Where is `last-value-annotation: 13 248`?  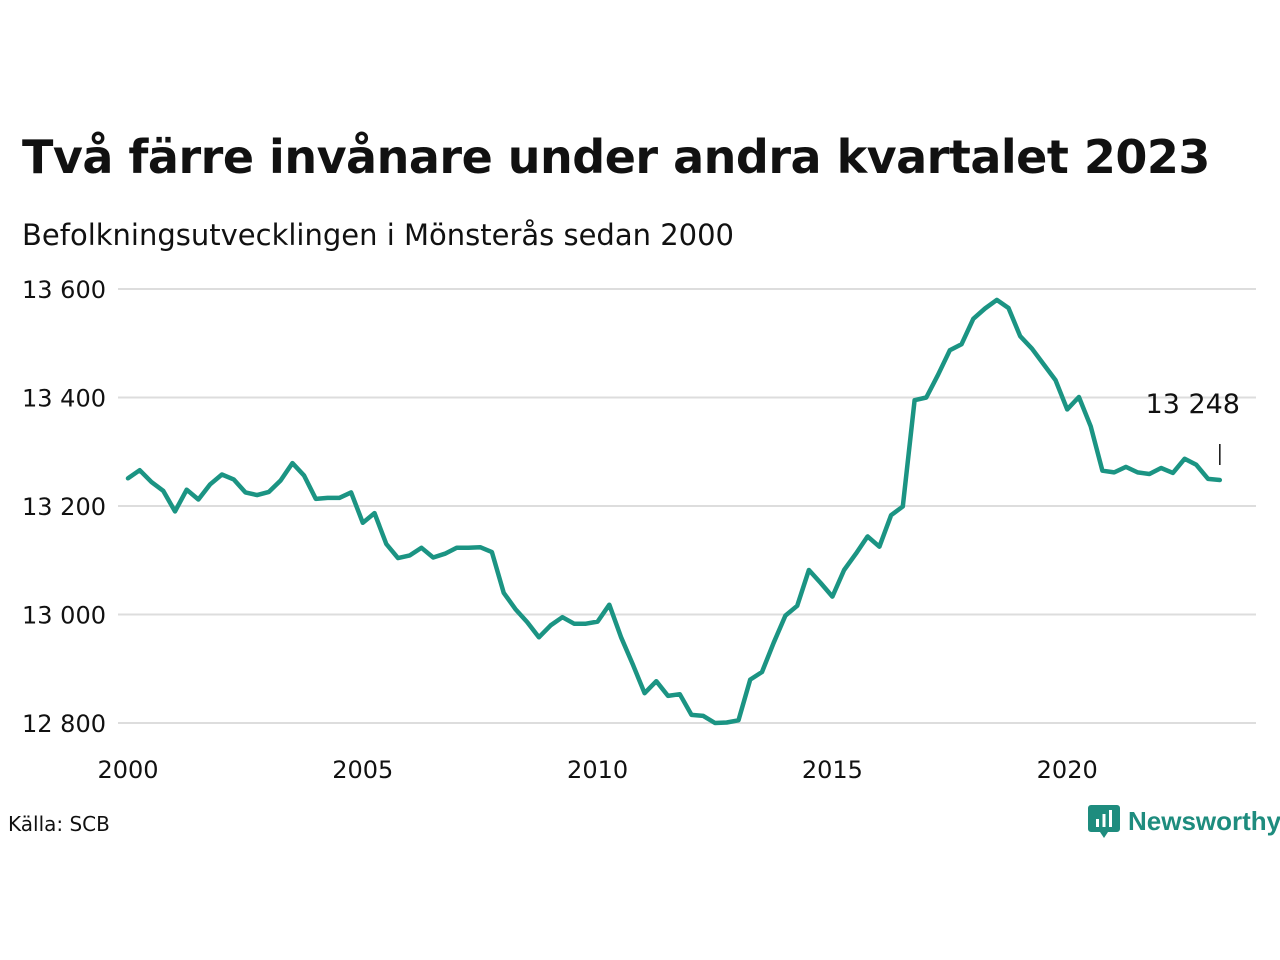 last-value-annotation: 13 248 is located at coordinates (1193, 427).